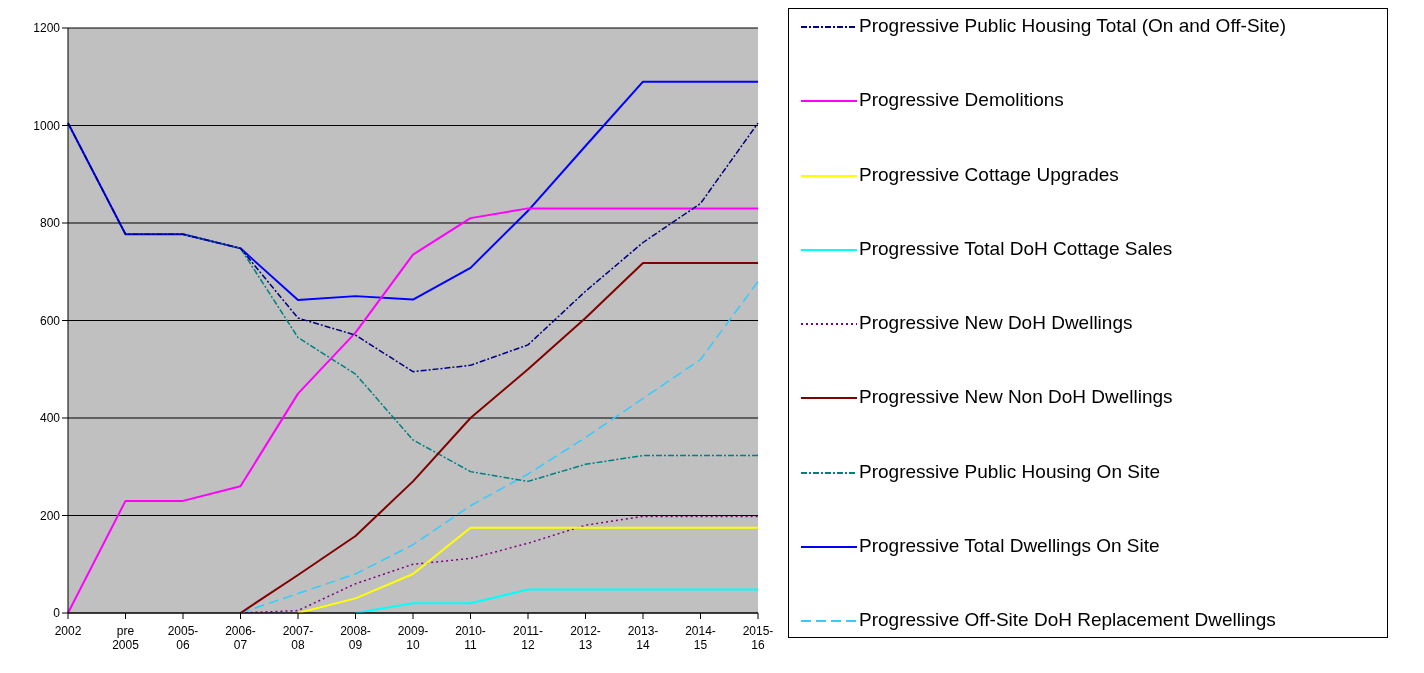  What do you see at coordinates (996, 323) in the screenshot?
I see `legend-label: Progressive New DoH Dwellings` at bounding box center [996, 323].